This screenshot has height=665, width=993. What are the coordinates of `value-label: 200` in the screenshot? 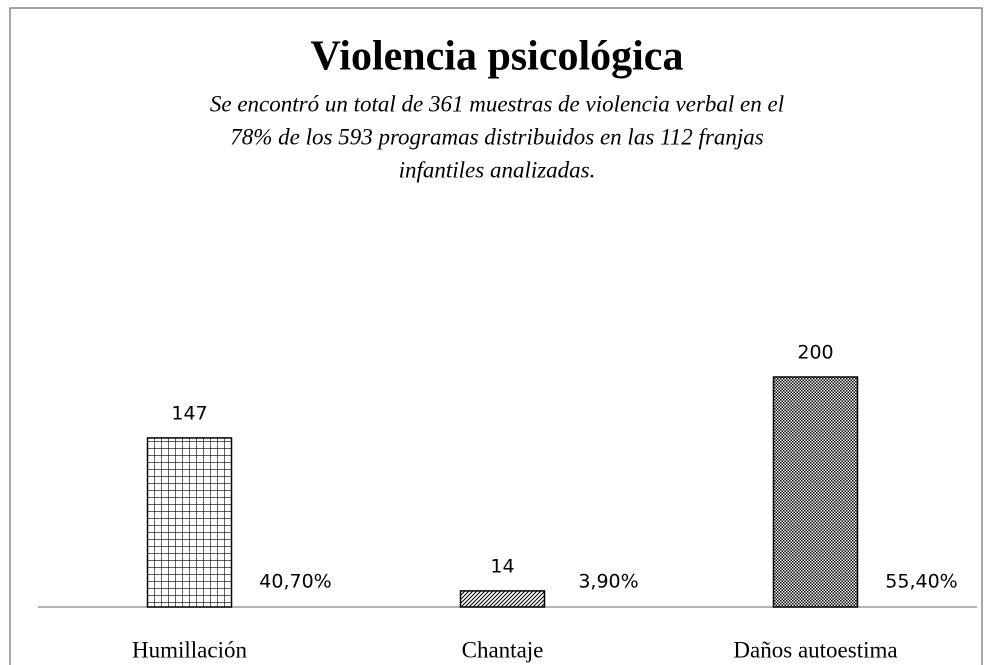 It's located at (815, 353).